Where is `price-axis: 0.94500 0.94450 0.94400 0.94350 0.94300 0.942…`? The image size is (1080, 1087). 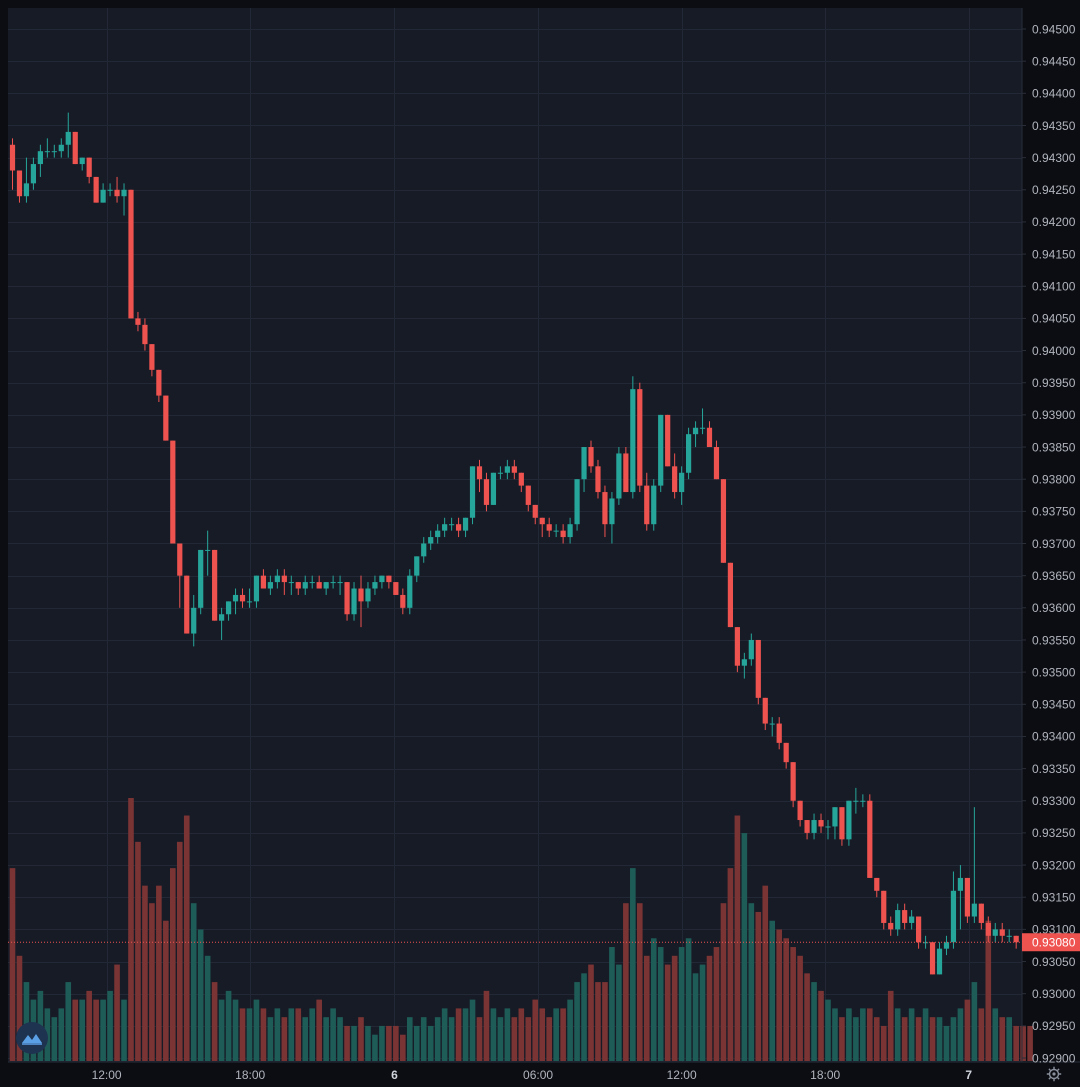 price-axis: 0.94500 0.94450 0.94400 0.94350 0.94300 0.942… is located at coordinates (1051, 543).